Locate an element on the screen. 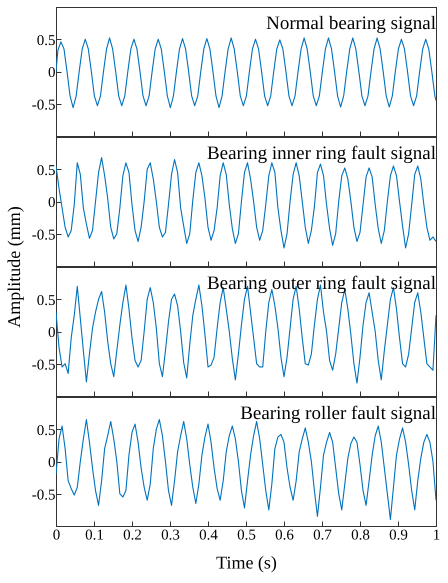 This screenshot has height=583, width=448. x-tick-label: 0.8 is located at coordinates (360, 536).